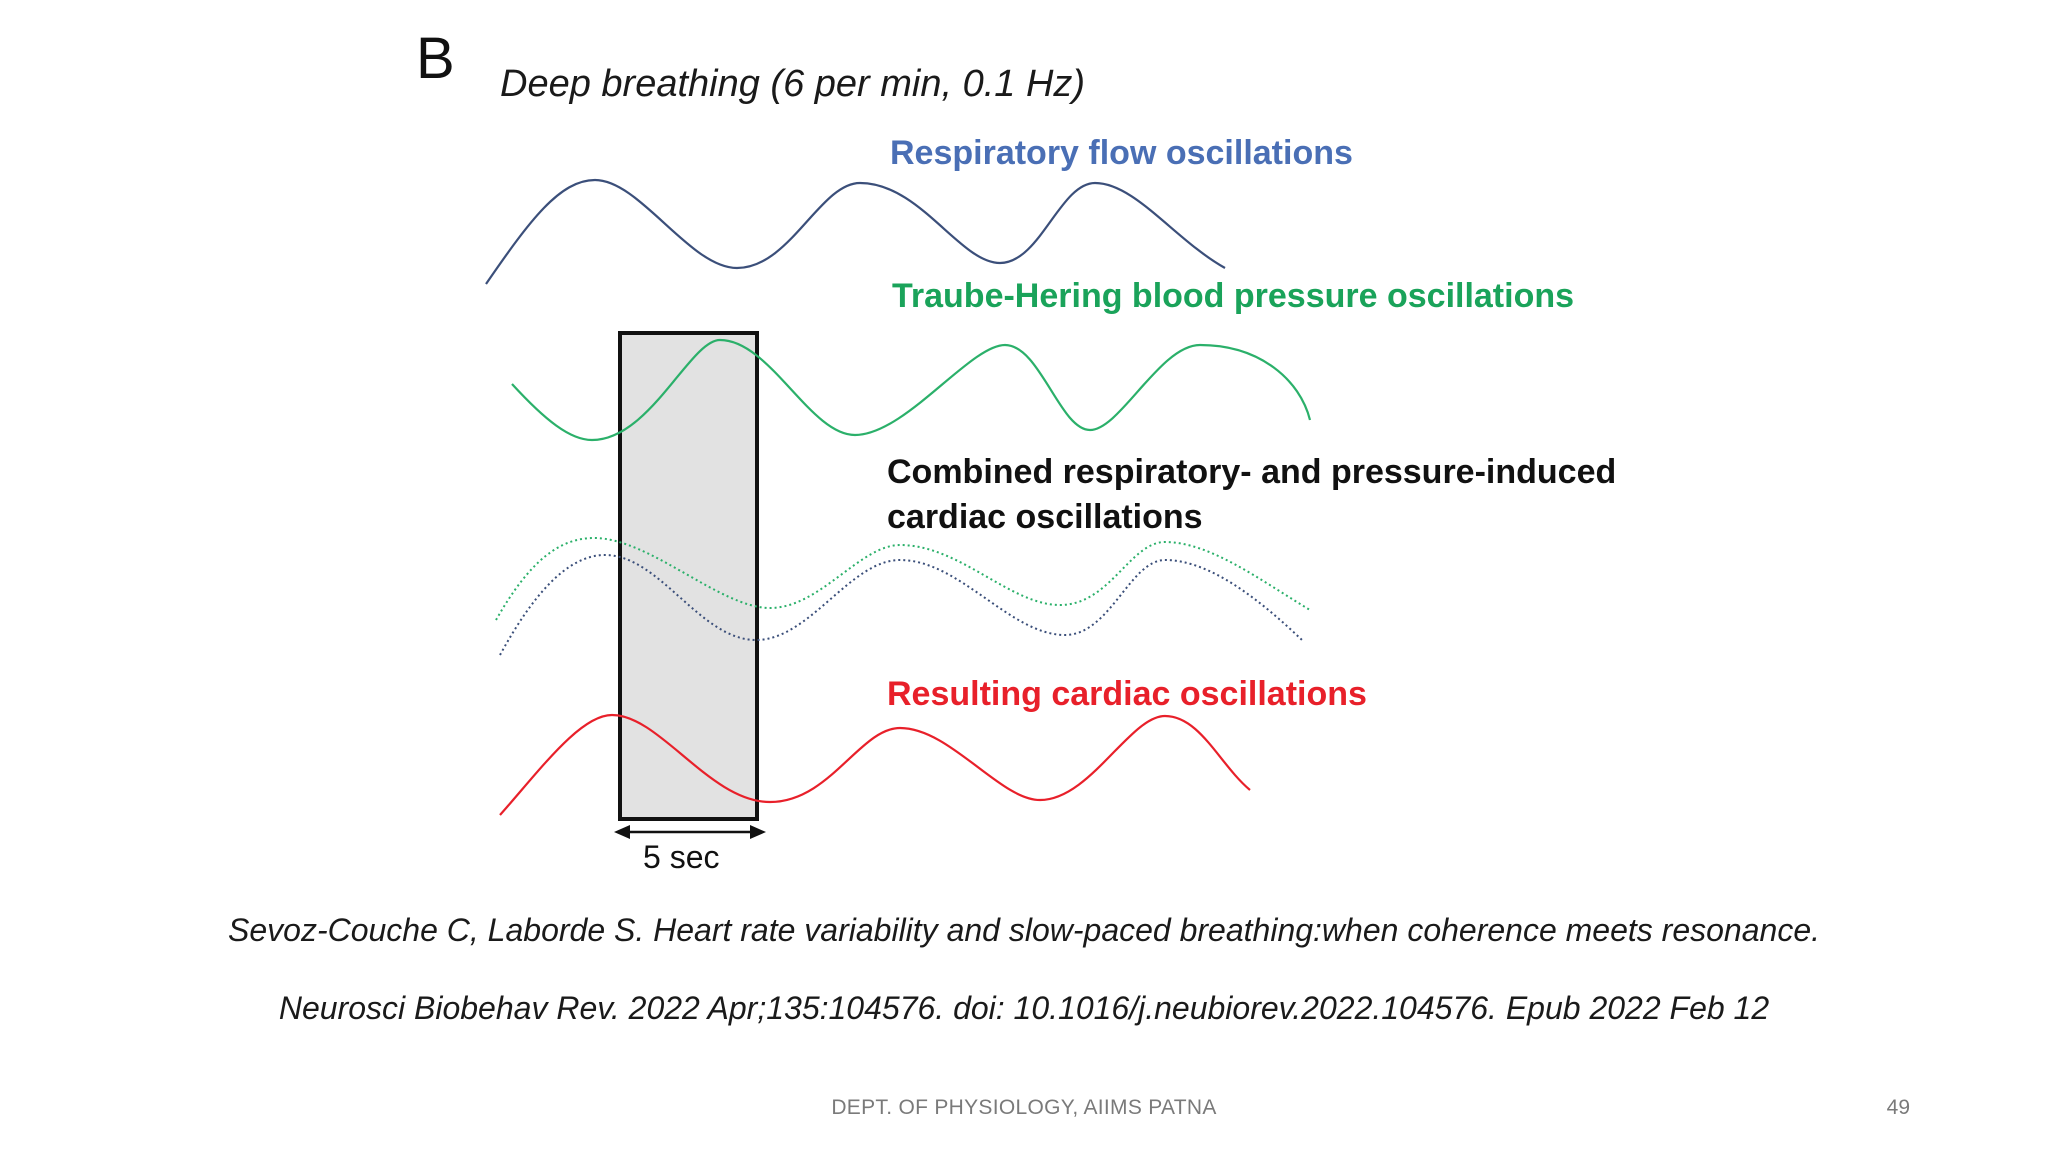 Image resolution: width=2048 pixels, height=1152 pixels. What do you see at coordinates (1045, 517) in the screenshot?
I see `combined-label-line2: cardiac oscillations` at bounding box center [1045, 517].